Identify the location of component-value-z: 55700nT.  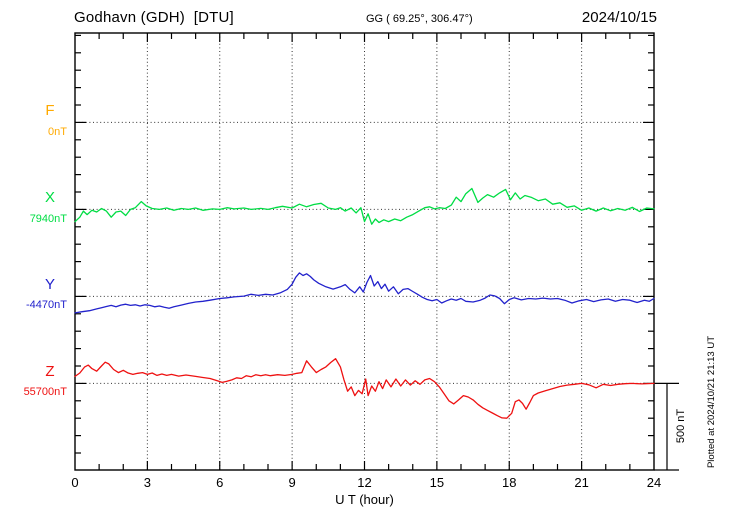
(45, 392).